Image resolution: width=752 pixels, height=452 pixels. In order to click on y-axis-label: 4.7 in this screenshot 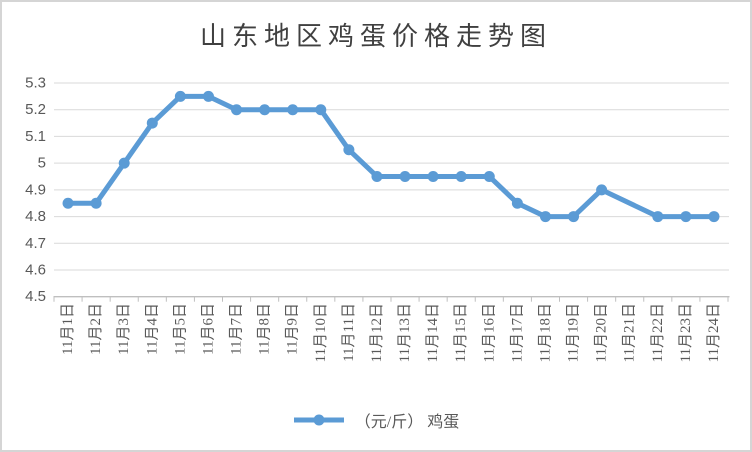, I will do `click(35, 243)`.